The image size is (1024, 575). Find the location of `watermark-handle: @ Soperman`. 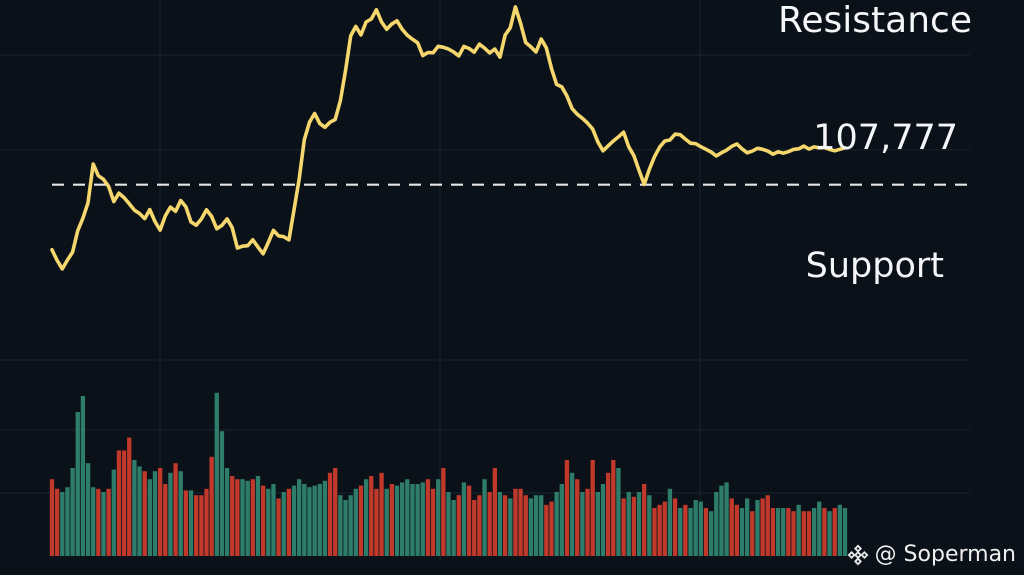

watermark-handle: @ Soperman is located at coordinates (945, 554).